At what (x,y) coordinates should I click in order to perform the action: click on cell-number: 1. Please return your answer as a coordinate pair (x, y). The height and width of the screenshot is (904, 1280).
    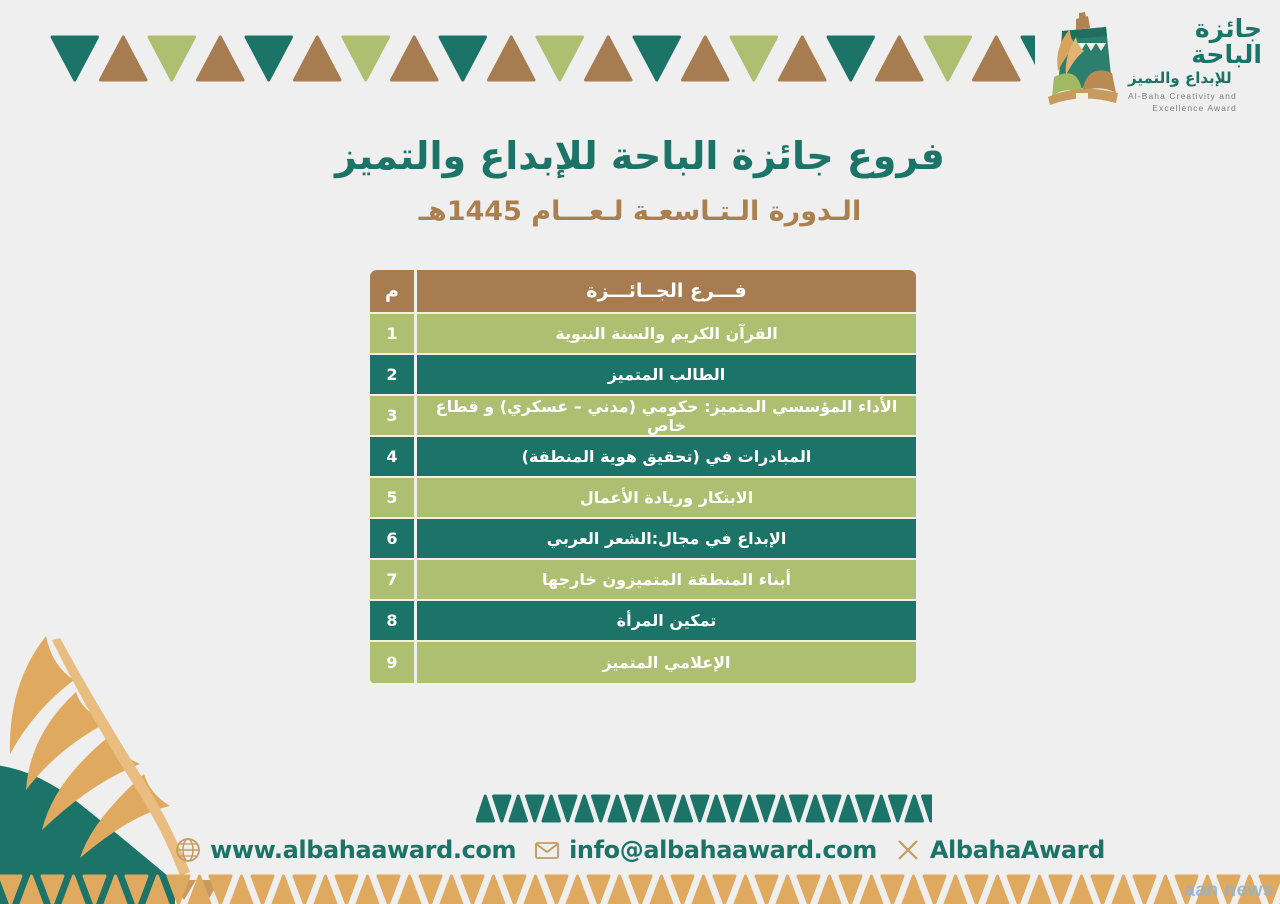
    Looking at the image, I should click on (393, 334).